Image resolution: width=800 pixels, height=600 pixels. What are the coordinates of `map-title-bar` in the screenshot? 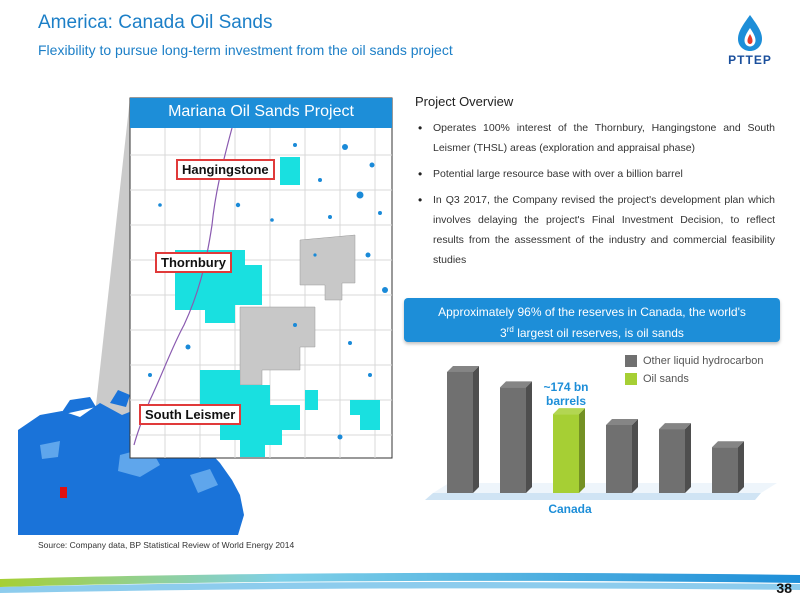 It's located at (261, 113).